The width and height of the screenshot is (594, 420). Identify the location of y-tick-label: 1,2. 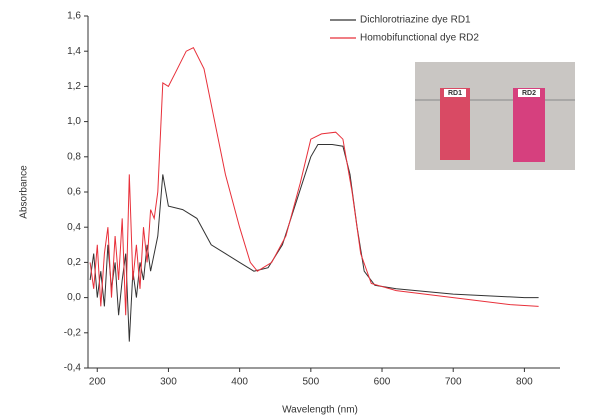
(74, 86).